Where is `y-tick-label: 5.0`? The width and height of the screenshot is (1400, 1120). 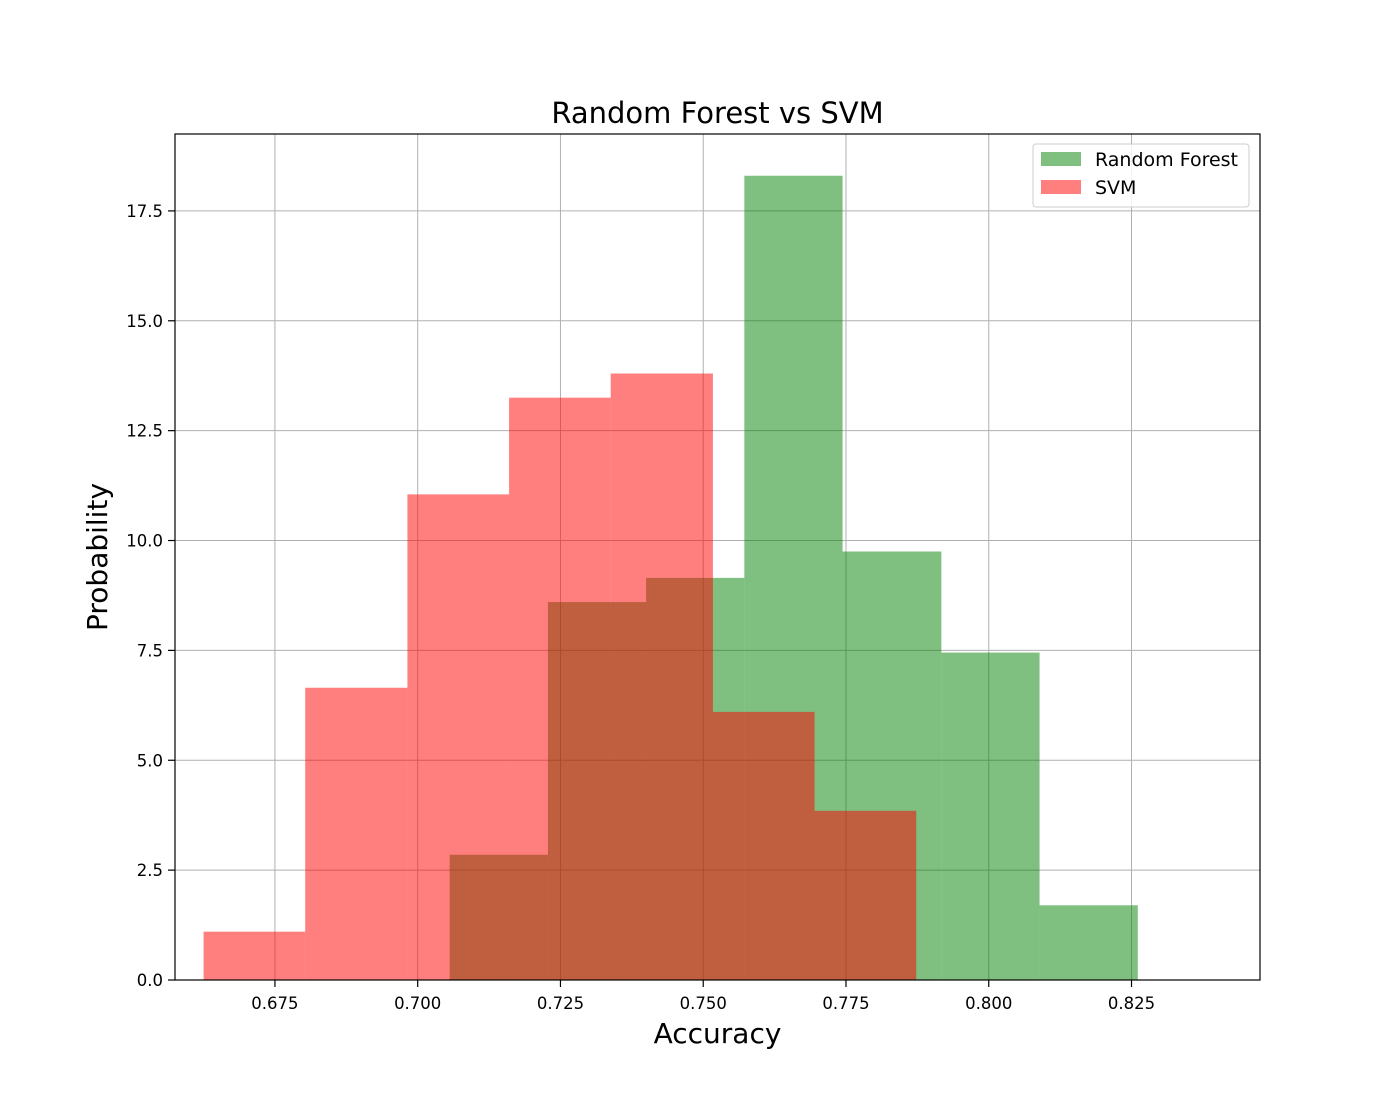
y-tick-label: 5.0 is located at coordinates (150, 760).